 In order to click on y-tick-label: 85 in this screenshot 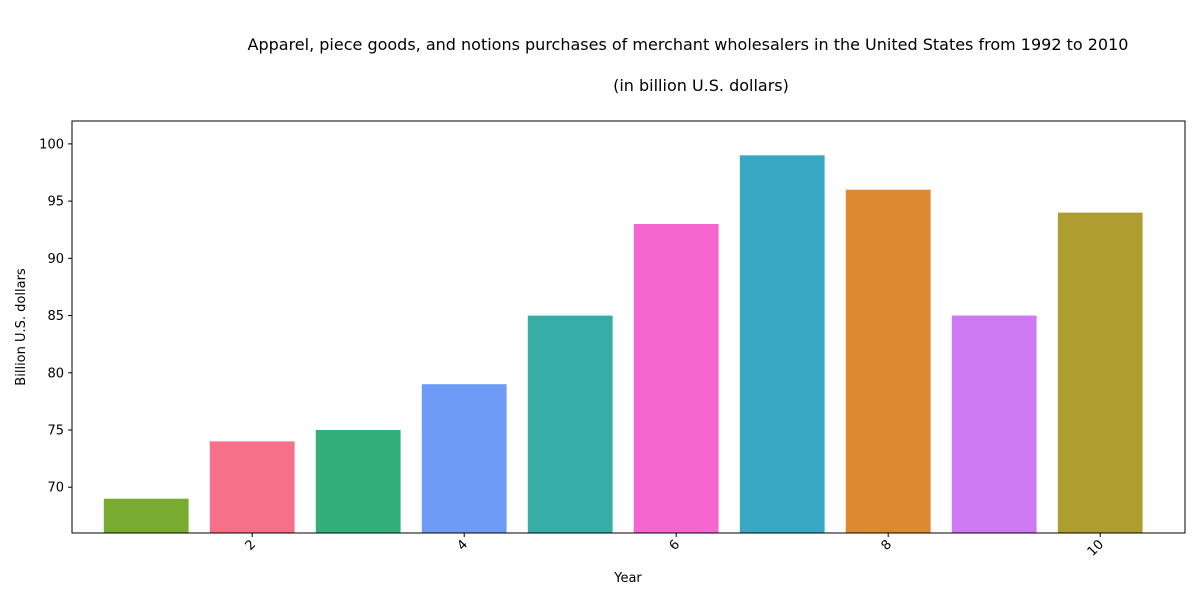, I will do `click(55, 316)`.